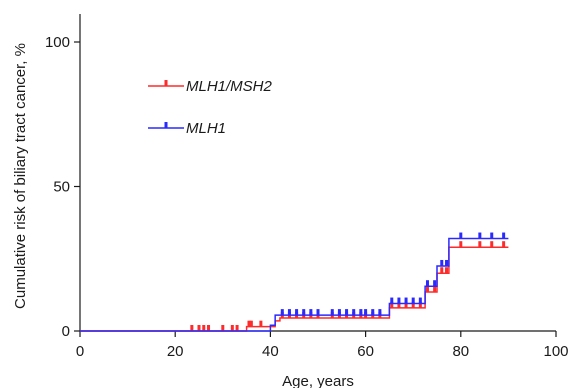 The image size is (571, 388). I want to click on y-tick-label: 100, so click(57, 42).